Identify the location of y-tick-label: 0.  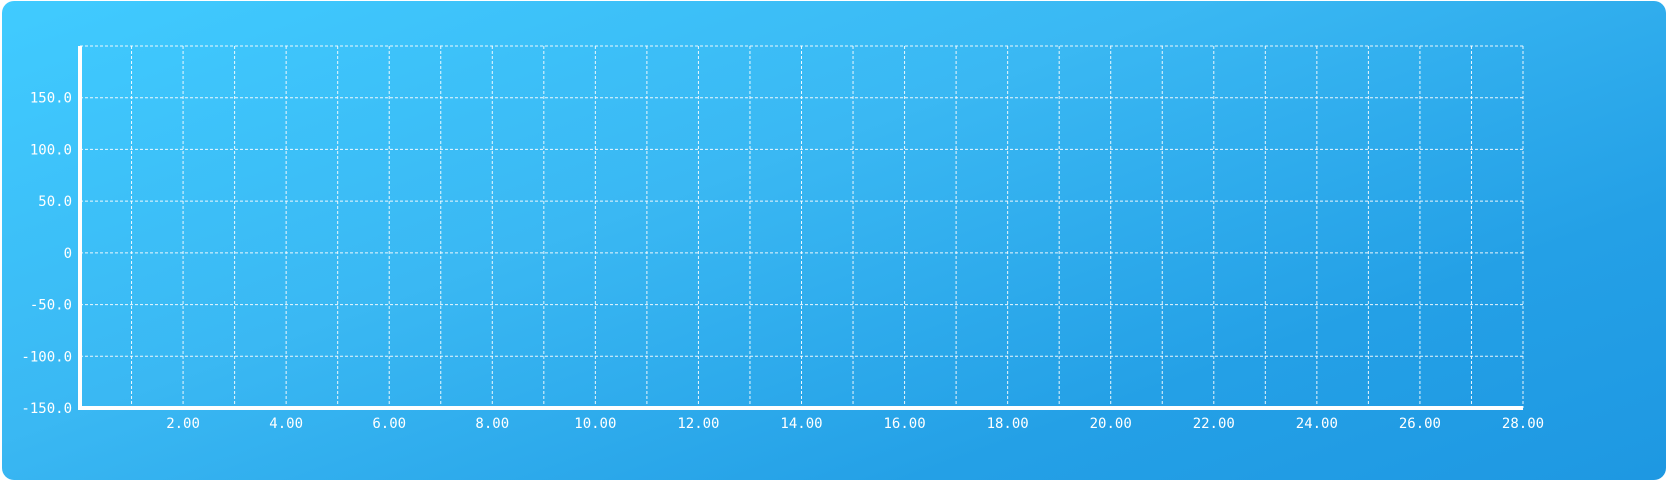
(68, 254).